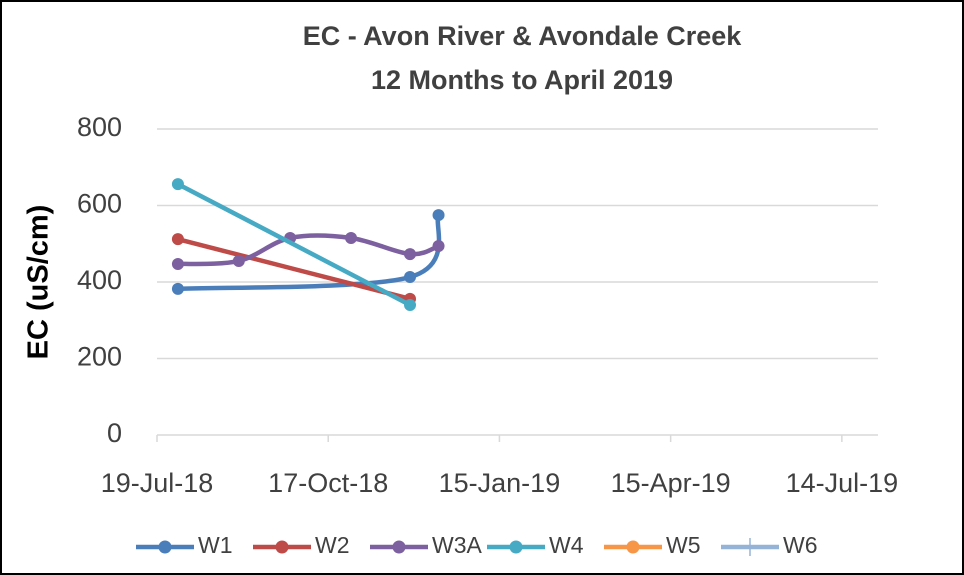 This screenshot has height=575, width=964. What do you see at coordinates (99, 357) in the screenshot?
I see `y-tick-label: 200` at bounding box center [99, 357].